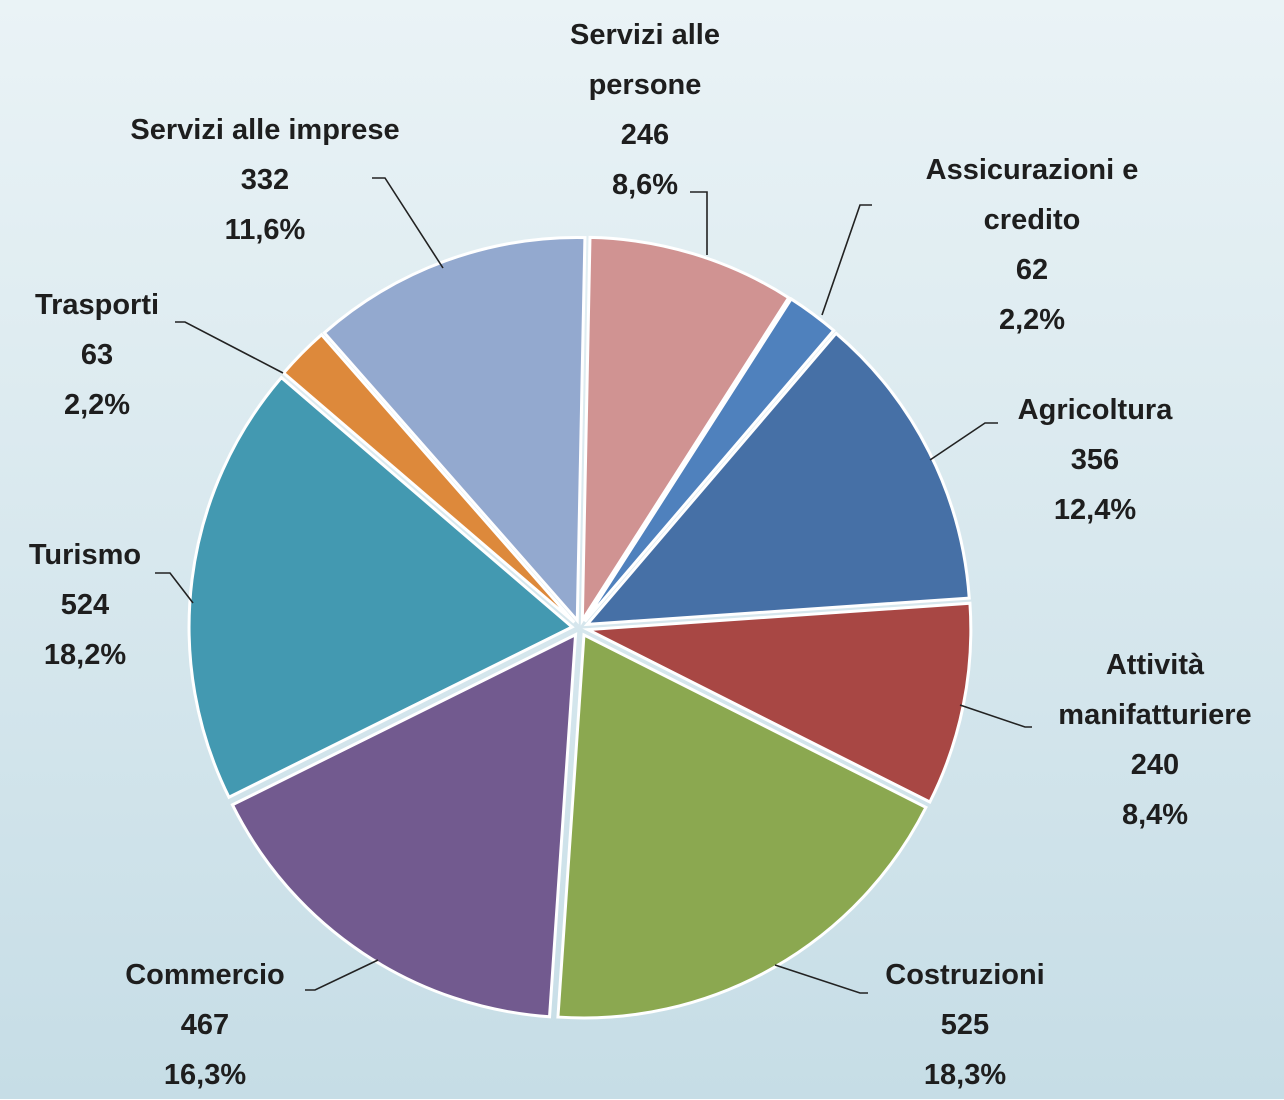  Describe the element at coordinates (1095, 510) in the screenshot. I see `label-percent: 12,4%` at that location.